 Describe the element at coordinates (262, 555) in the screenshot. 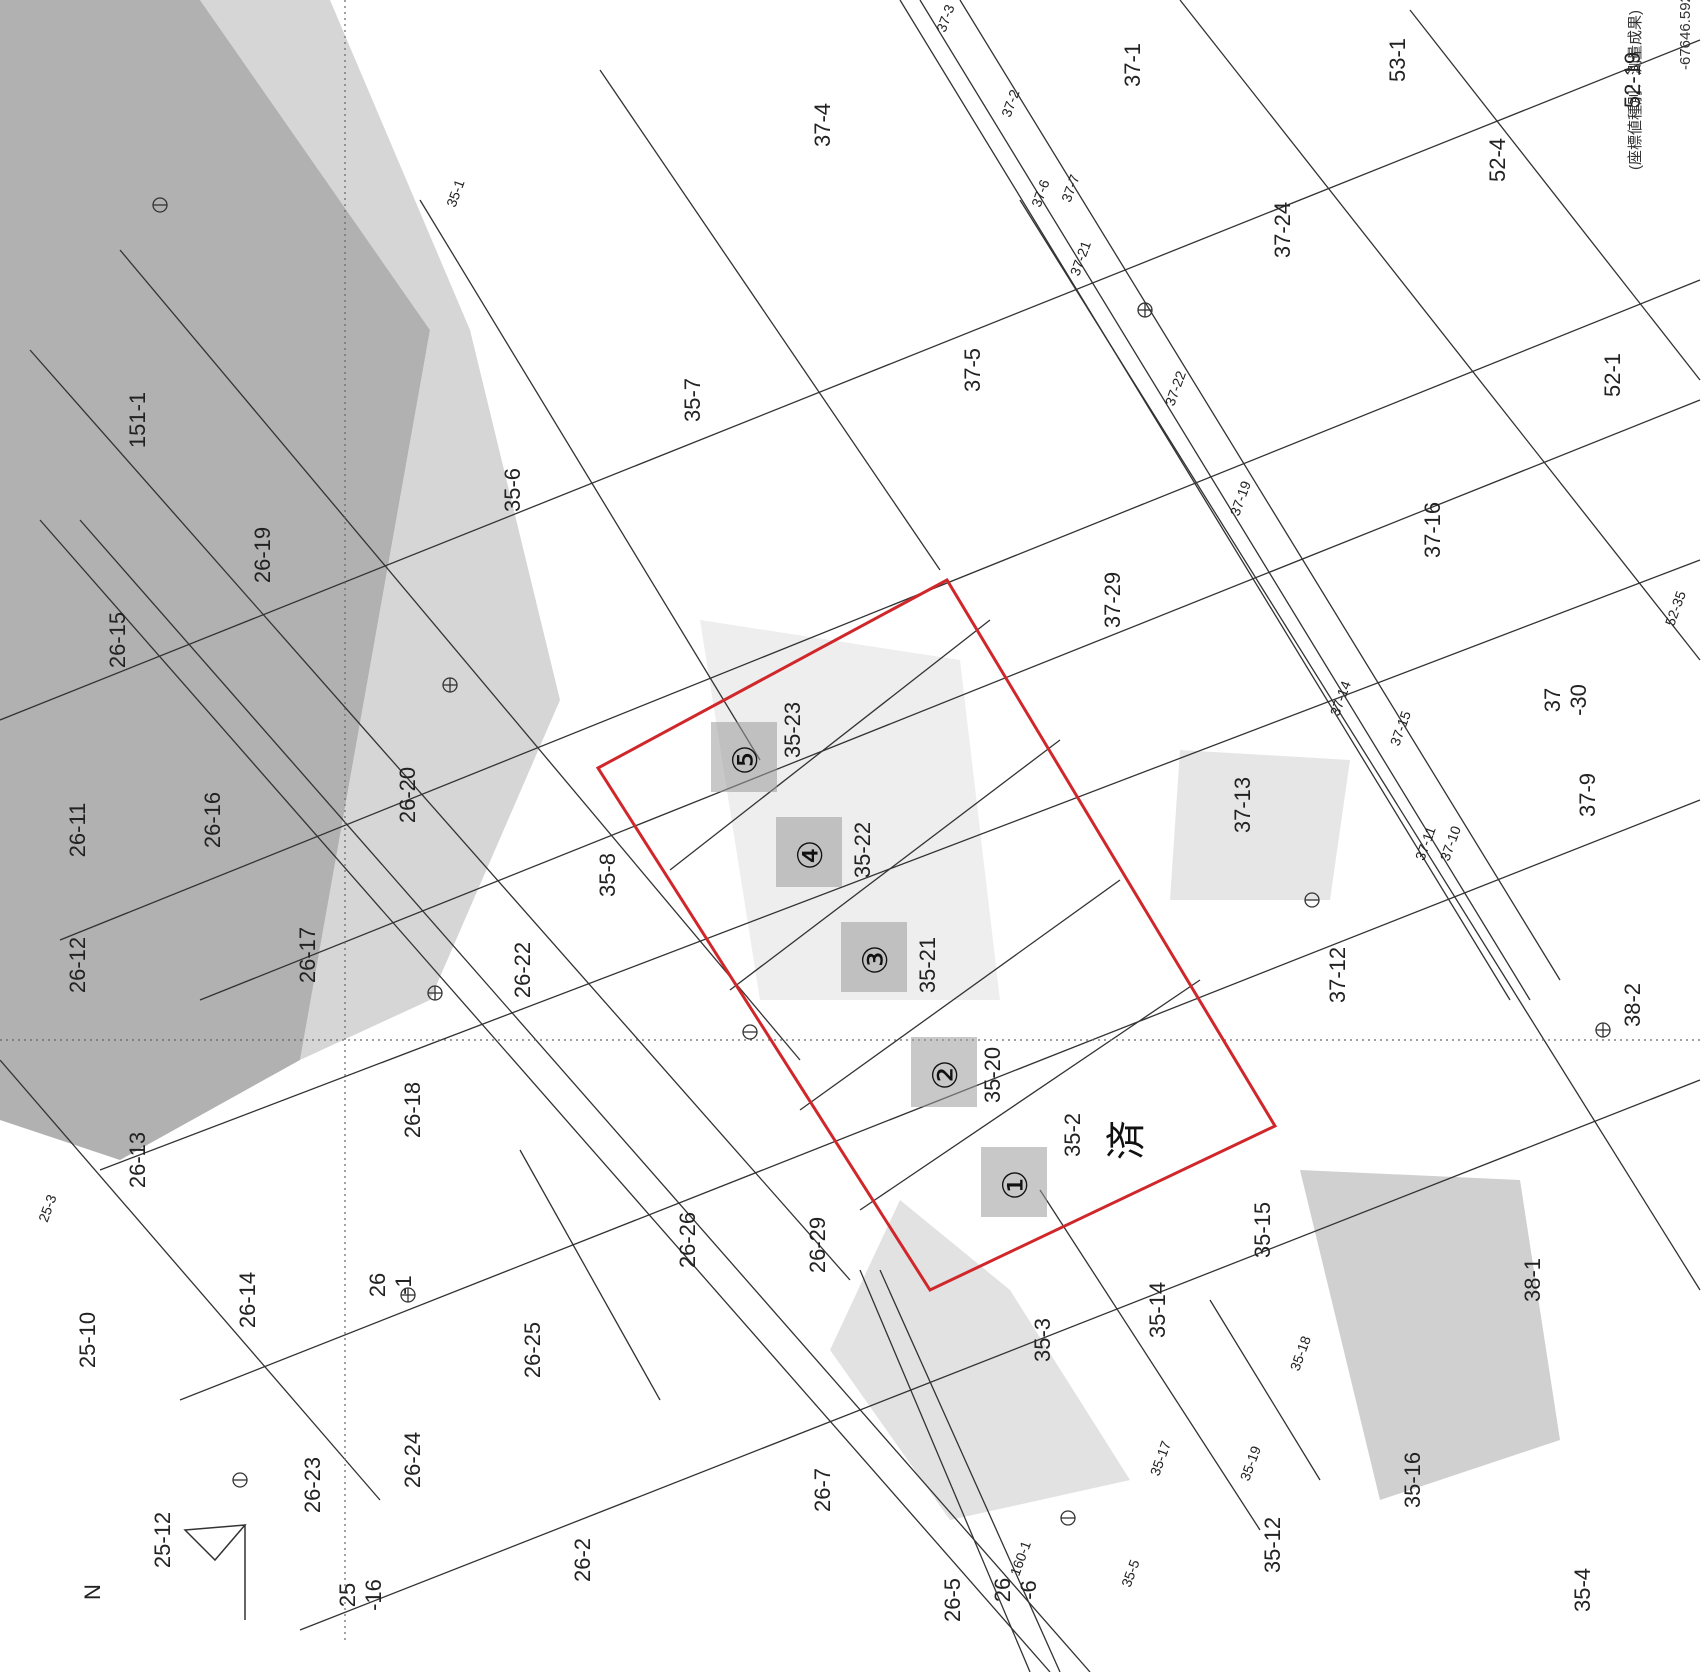

I see `parcel-label: 26-19` at that location.